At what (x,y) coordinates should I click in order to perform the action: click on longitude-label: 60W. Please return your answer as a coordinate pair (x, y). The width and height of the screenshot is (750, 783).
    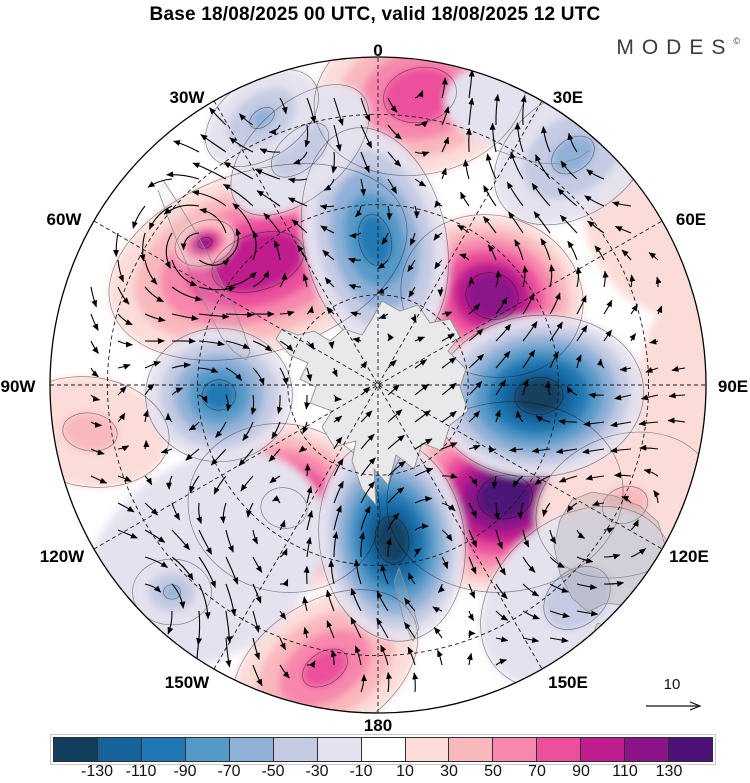
    Looking at the image, I should click on (65, 219).